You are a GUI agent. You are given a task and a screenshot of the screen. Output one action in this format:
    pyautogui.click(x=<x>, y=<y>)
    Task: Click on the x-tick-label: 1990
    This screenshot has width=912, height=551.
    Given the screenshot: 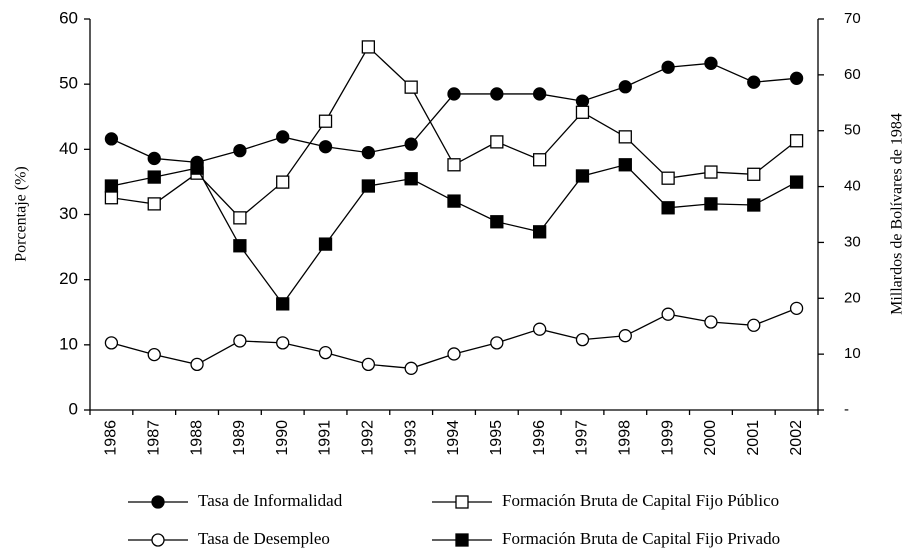 What is the action you would take?
    pyautogui.click(x=282, y=438)
    